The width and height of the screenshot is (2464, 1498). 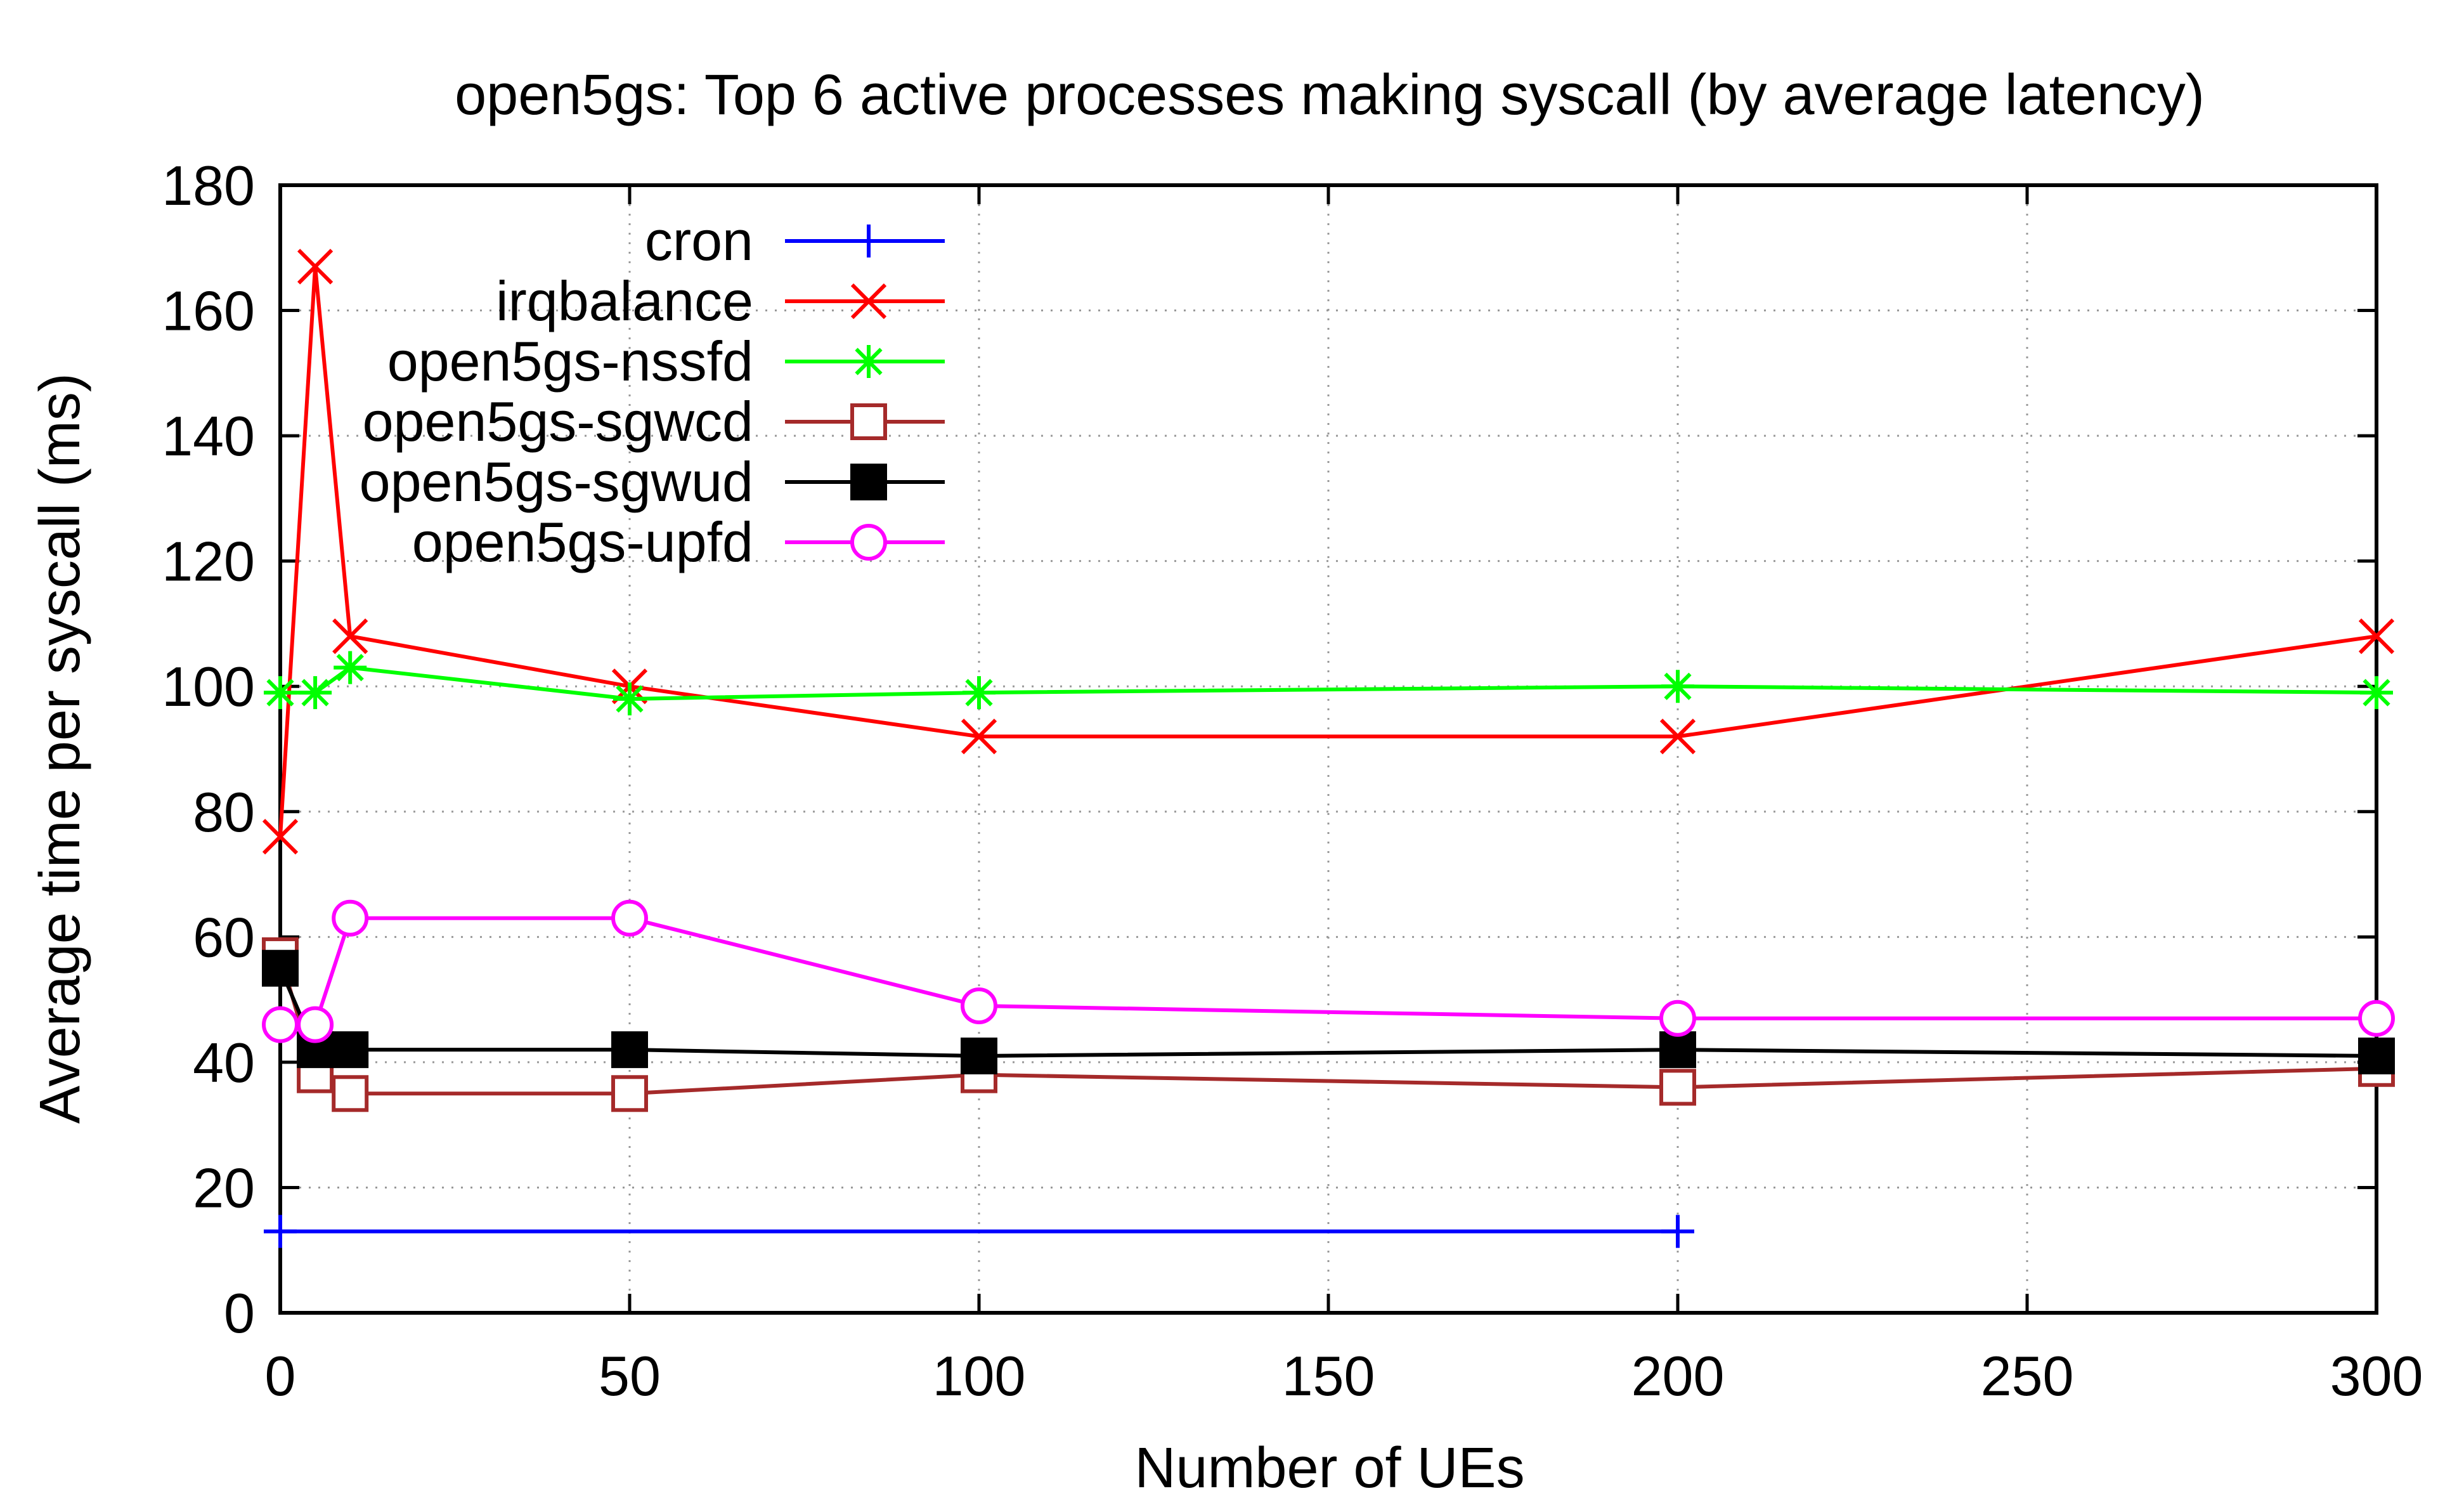 I want to click on x-tick-label: 0, so click(x=280, y=1376).